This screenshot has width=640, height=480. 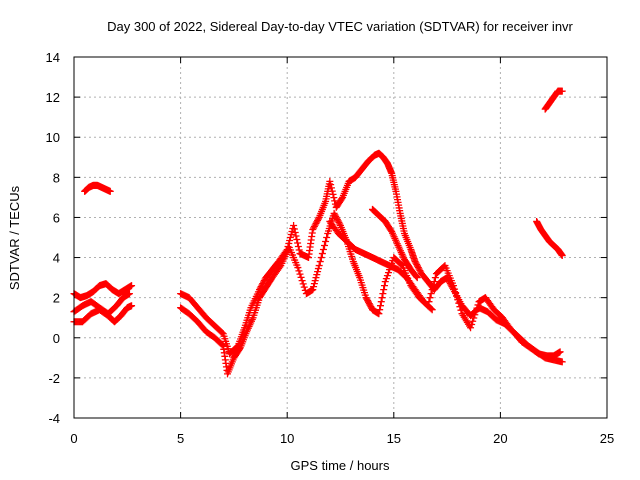 I want to click on y-tick-label: -2, so click(x=54, y=378).